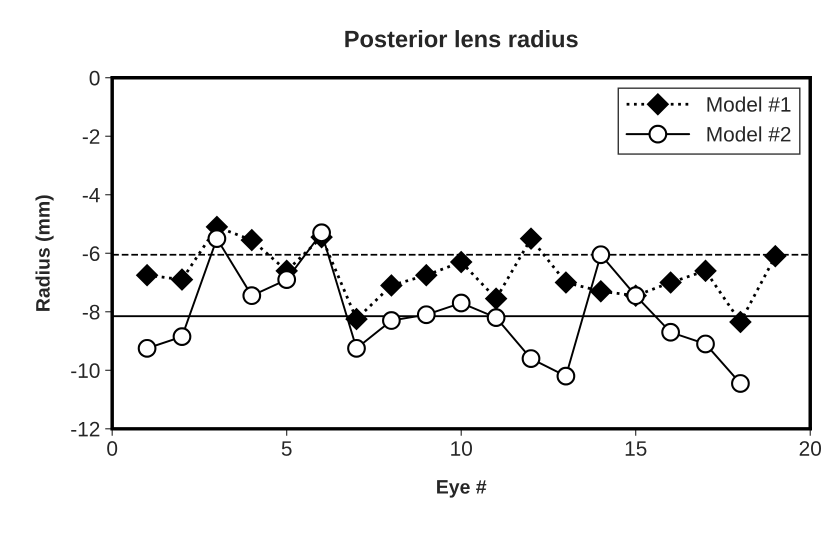  I want to click on x-tick-label: 10, so click(461, 448).